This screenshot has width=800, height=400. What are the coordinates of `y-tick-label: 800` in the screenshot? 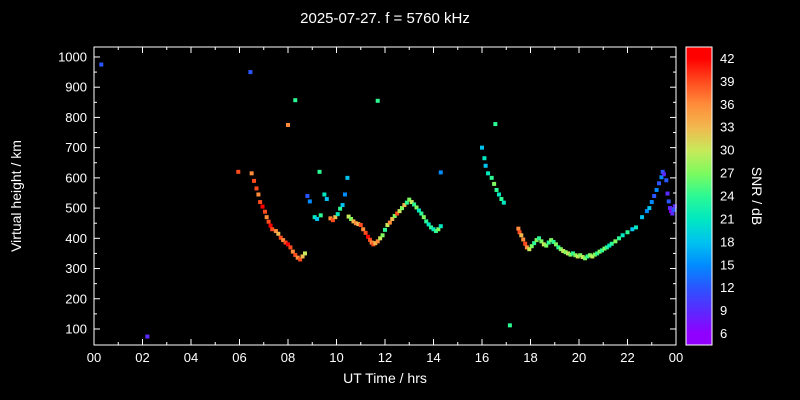 It's located at (76, 117).